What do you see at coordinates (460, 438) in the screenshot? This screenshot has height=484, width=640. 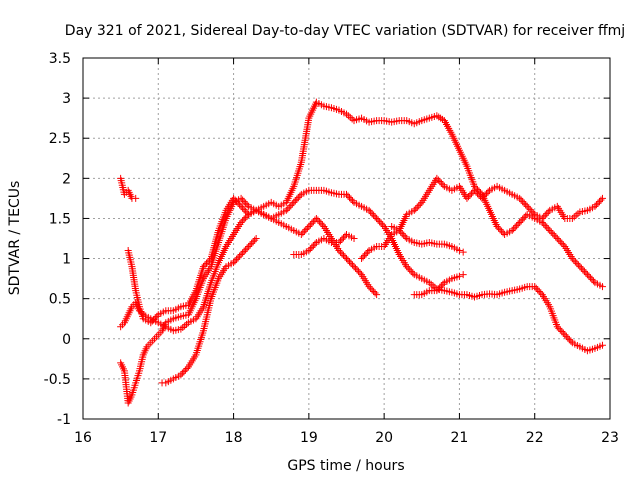 I see `x-tick-label: 21` at bounding box center [460, 438].